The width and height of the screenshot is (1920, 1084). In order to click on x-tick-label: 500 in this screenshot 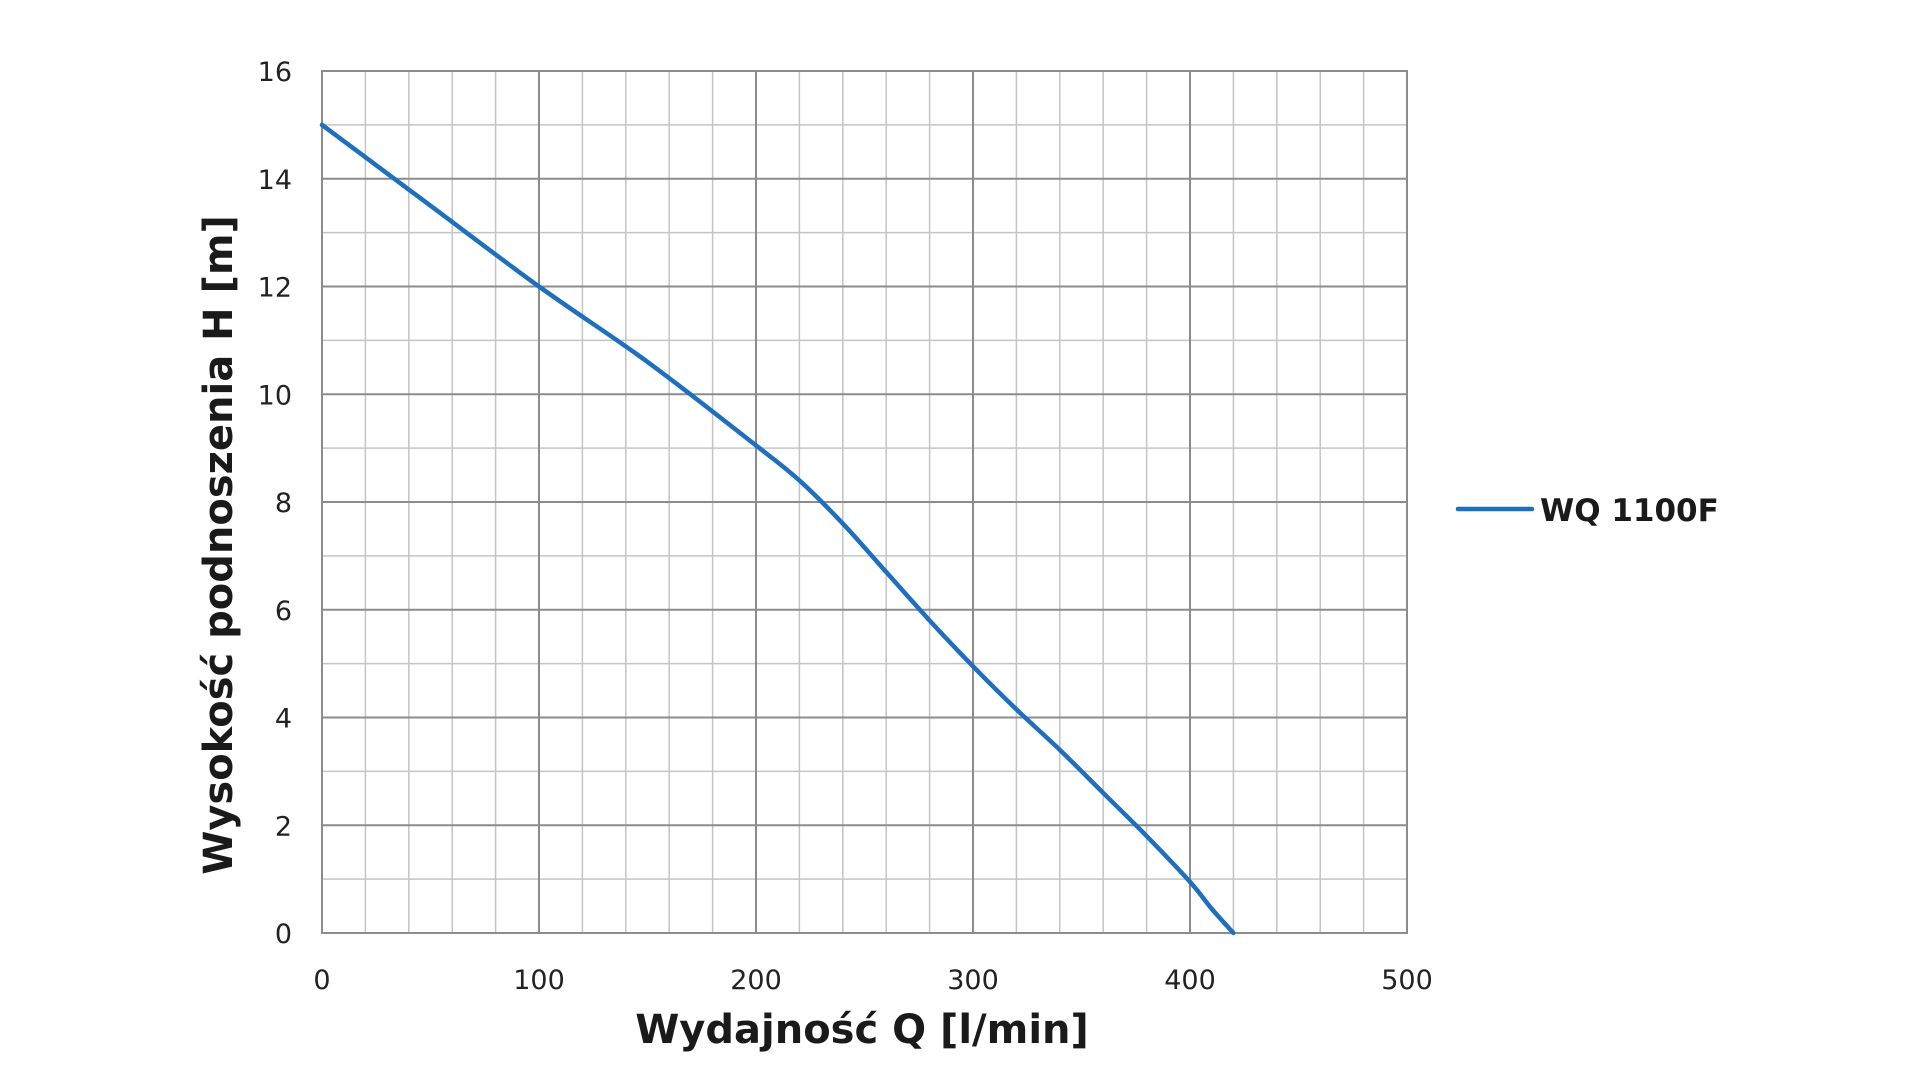, I will do `click(1407, 980)`.